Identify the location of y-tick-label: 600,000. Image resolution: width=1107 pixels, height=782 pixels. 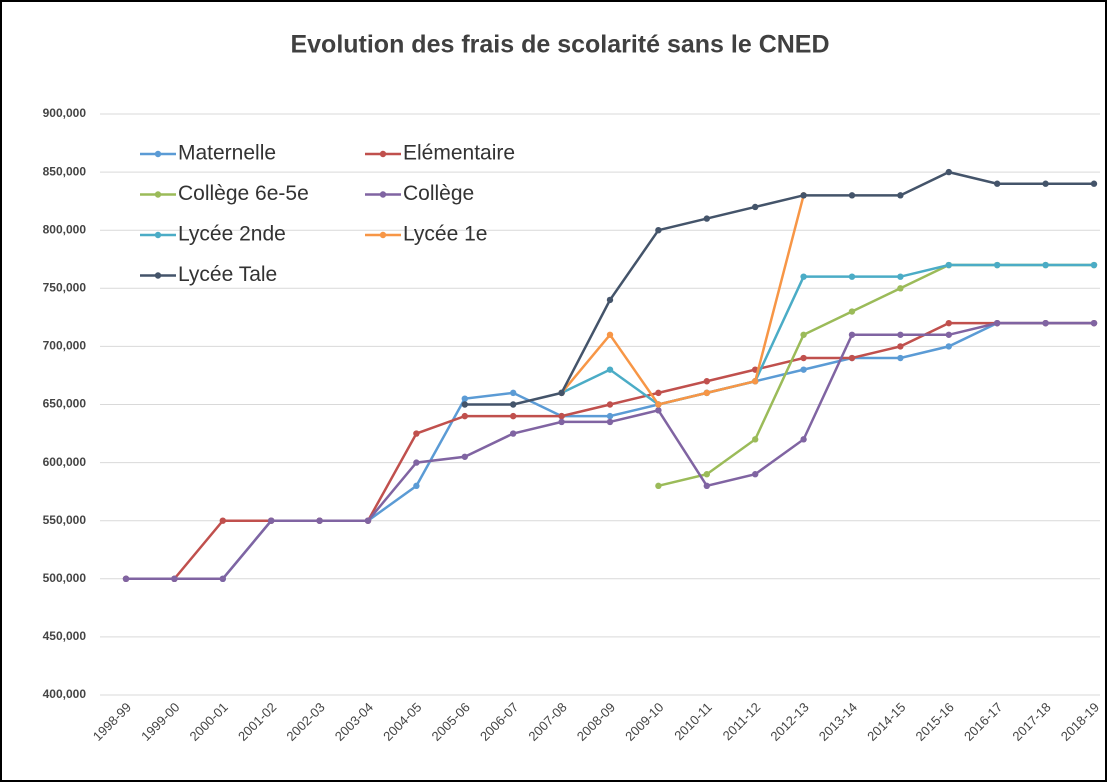
(65, 462).